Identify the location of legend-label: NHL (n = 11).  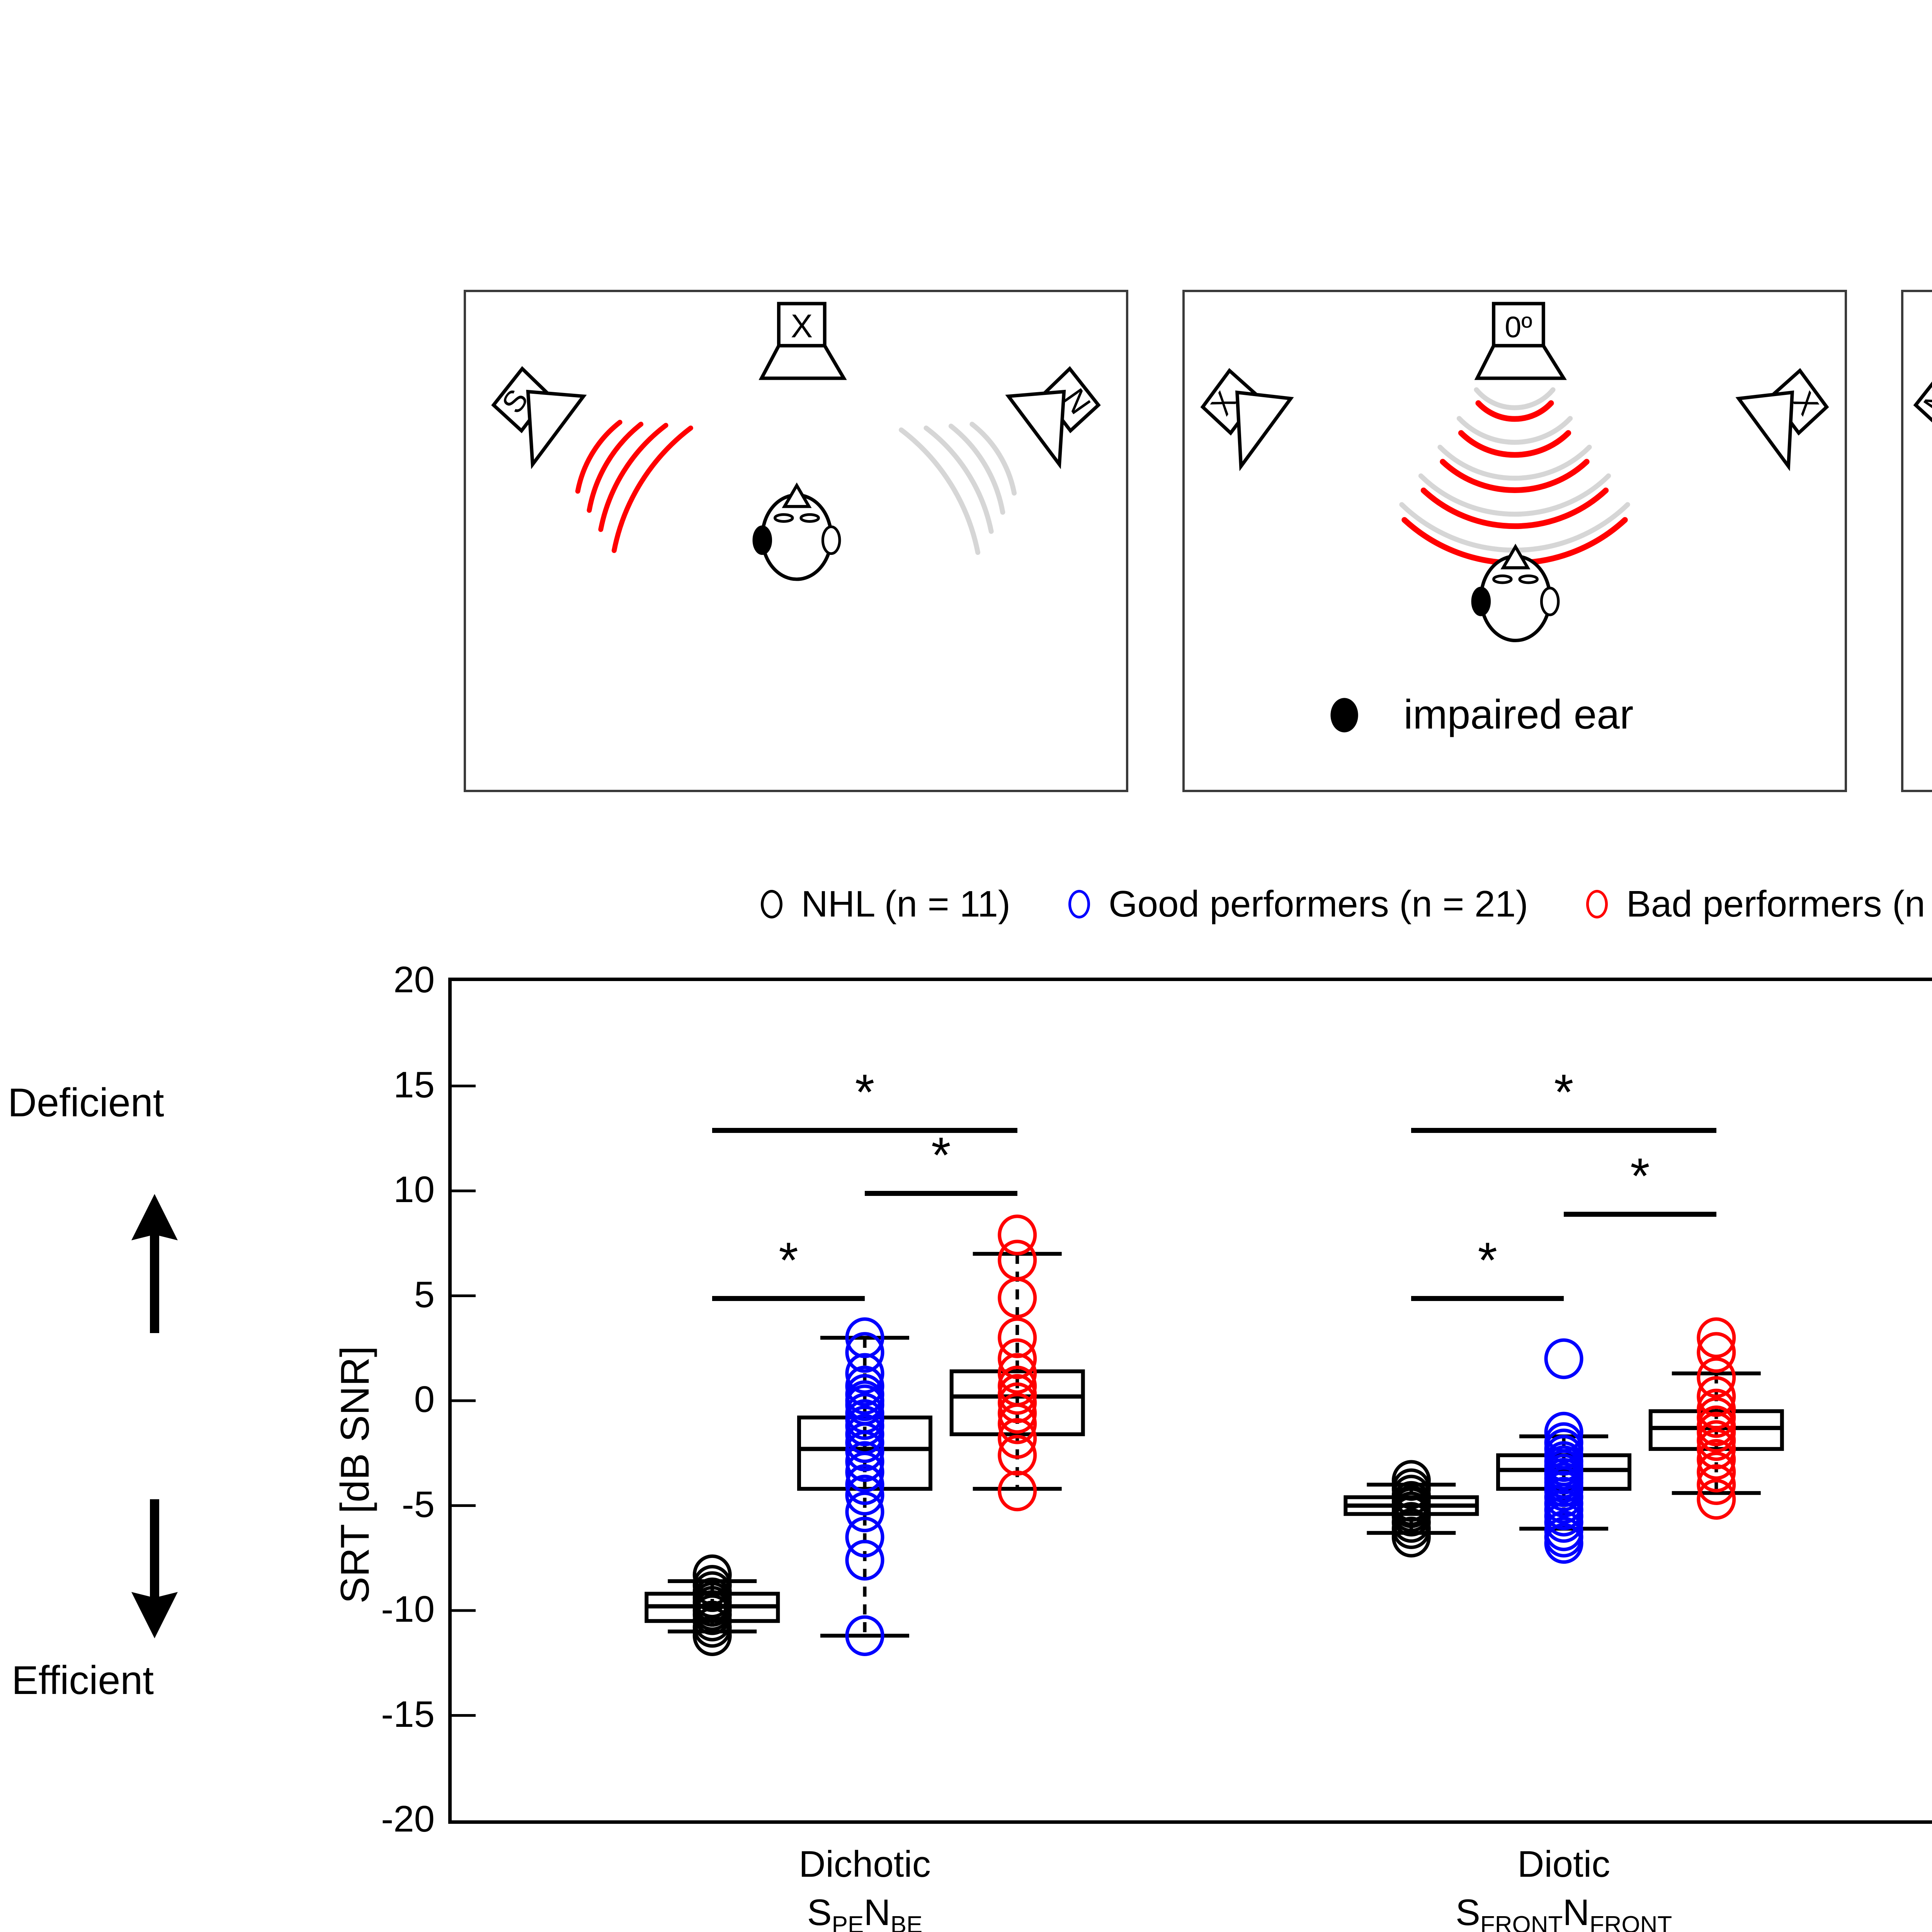
(906, 904).